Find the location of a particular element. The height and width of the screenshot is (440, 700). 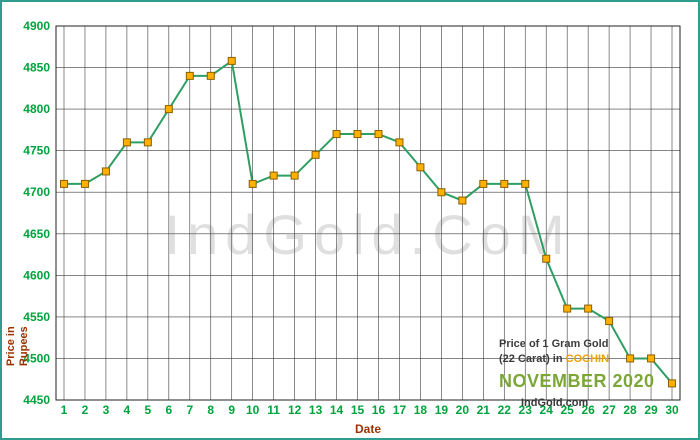

svg-text: 28 is located at coordinates (630, 410).